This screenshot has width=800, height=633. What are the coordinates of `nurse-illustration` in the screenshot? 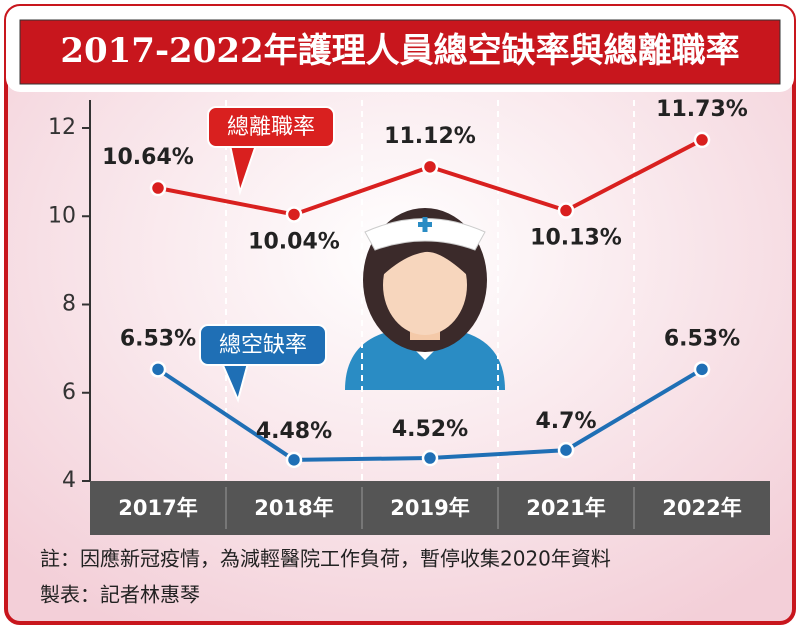 It's located at (425, 299).